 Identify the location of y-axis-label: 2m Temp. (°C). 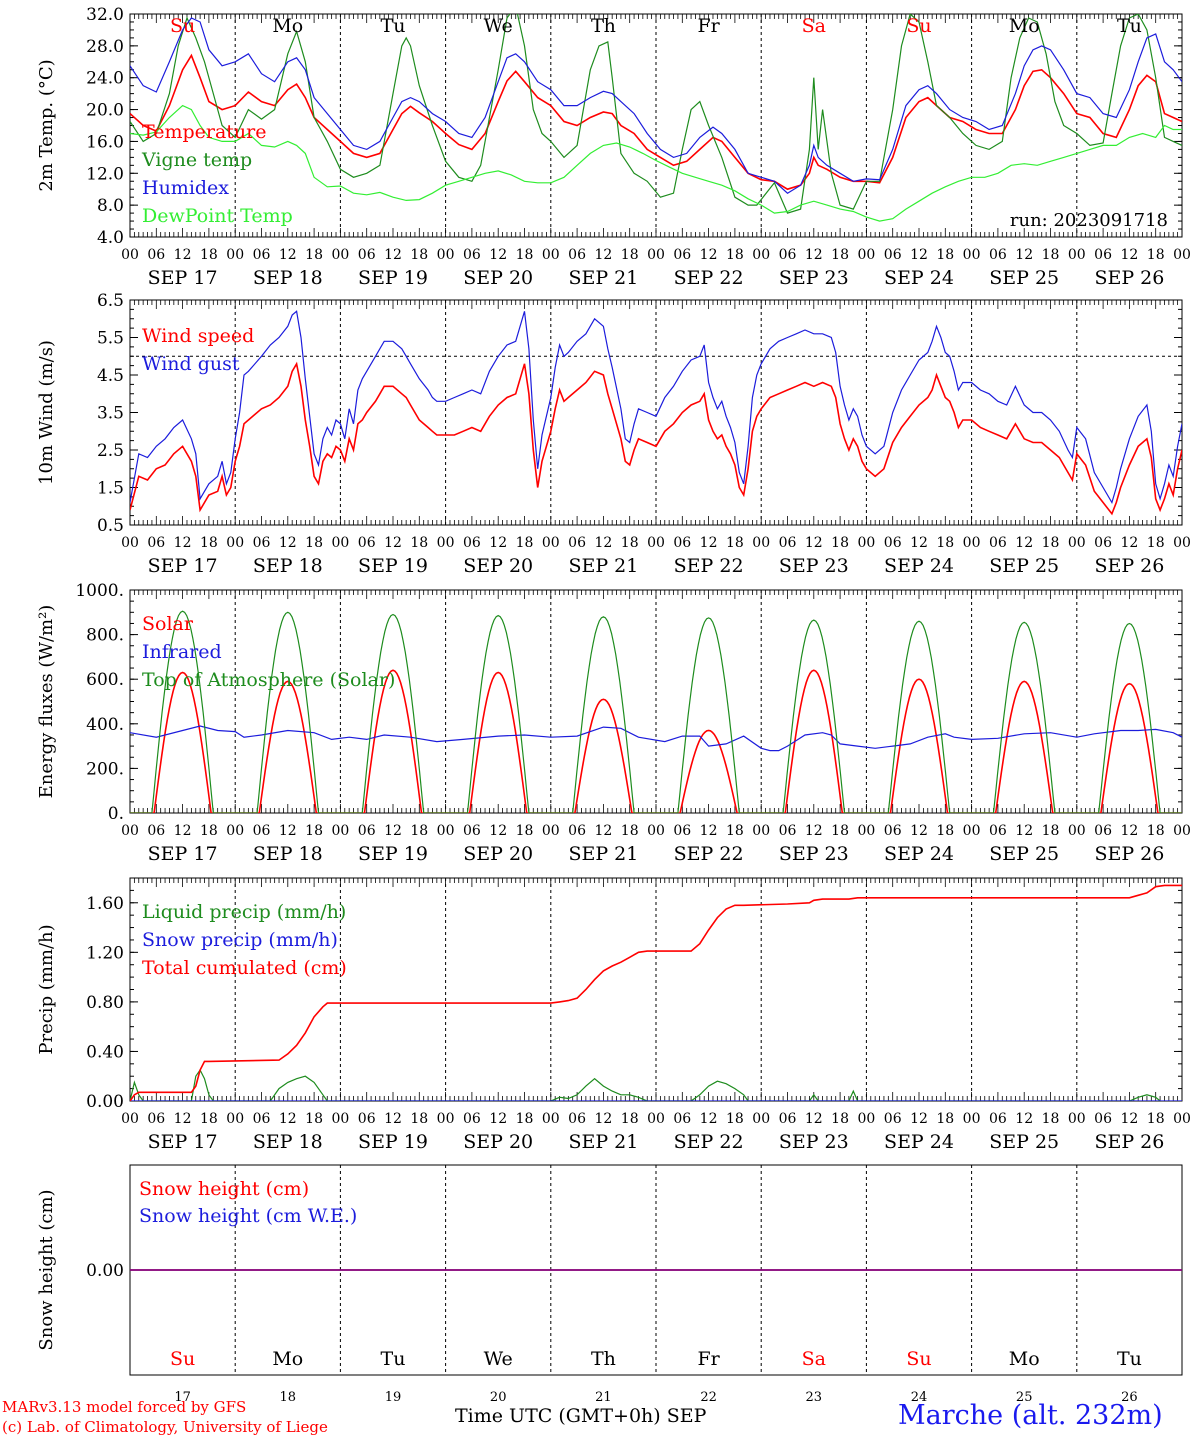
(46, 125).